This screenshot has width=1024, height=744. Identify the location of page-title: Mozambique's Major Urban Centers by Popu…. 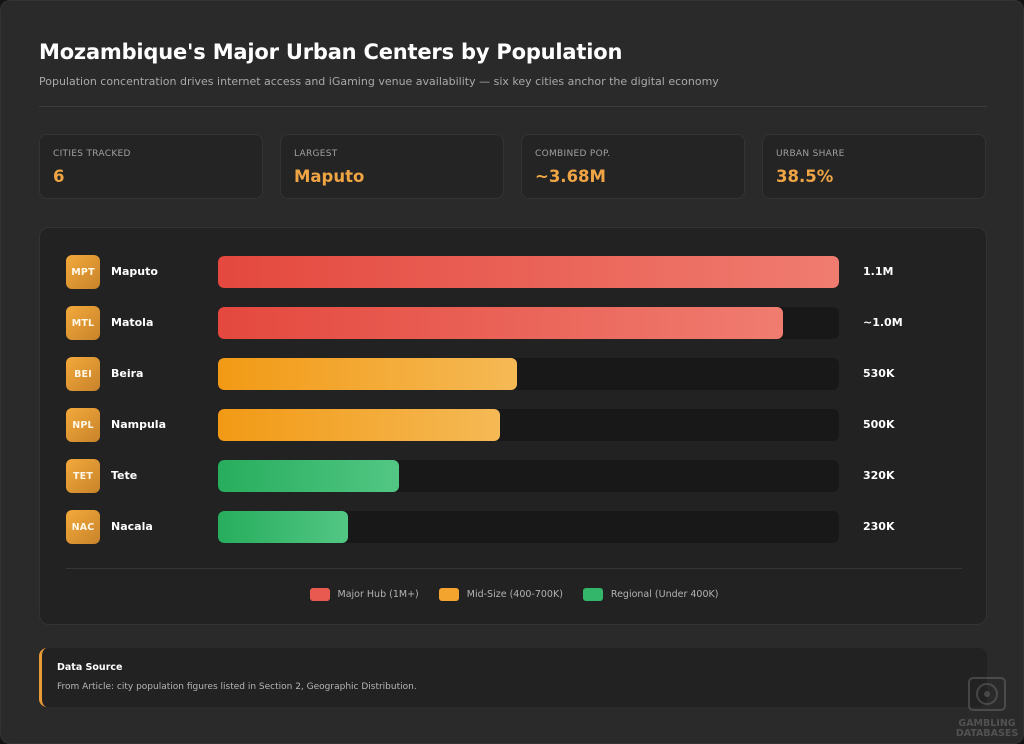
(331, 52).